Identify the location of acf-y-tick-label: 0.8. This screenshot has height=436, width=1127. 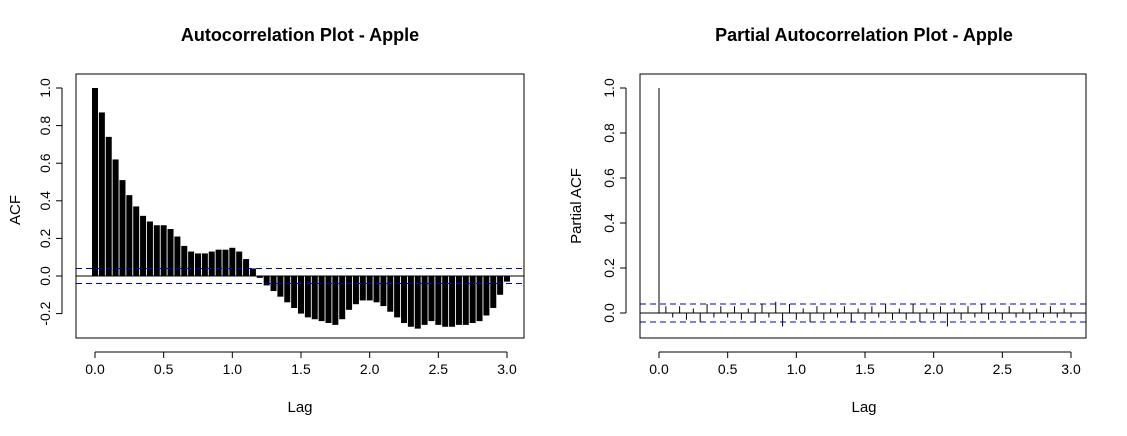
(45, 126).